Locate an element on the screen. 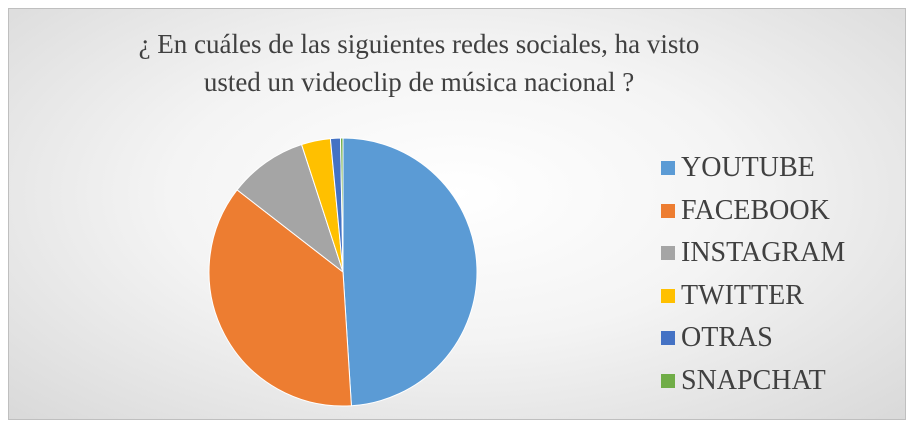  legend-item-otras: OTRAS is located at coordinates (753, 338).